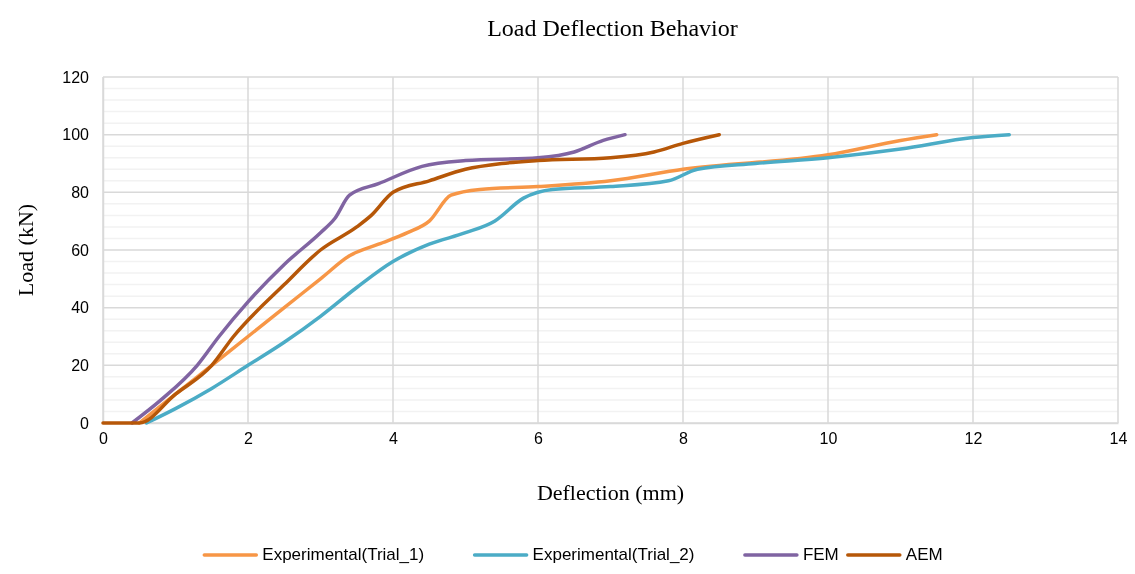 This screenshot has width=1135, height=574. Describe the element at coordinates (613, 554) in the screenshot. I see `legend-label: Experimental(Trial_2)` at that location.